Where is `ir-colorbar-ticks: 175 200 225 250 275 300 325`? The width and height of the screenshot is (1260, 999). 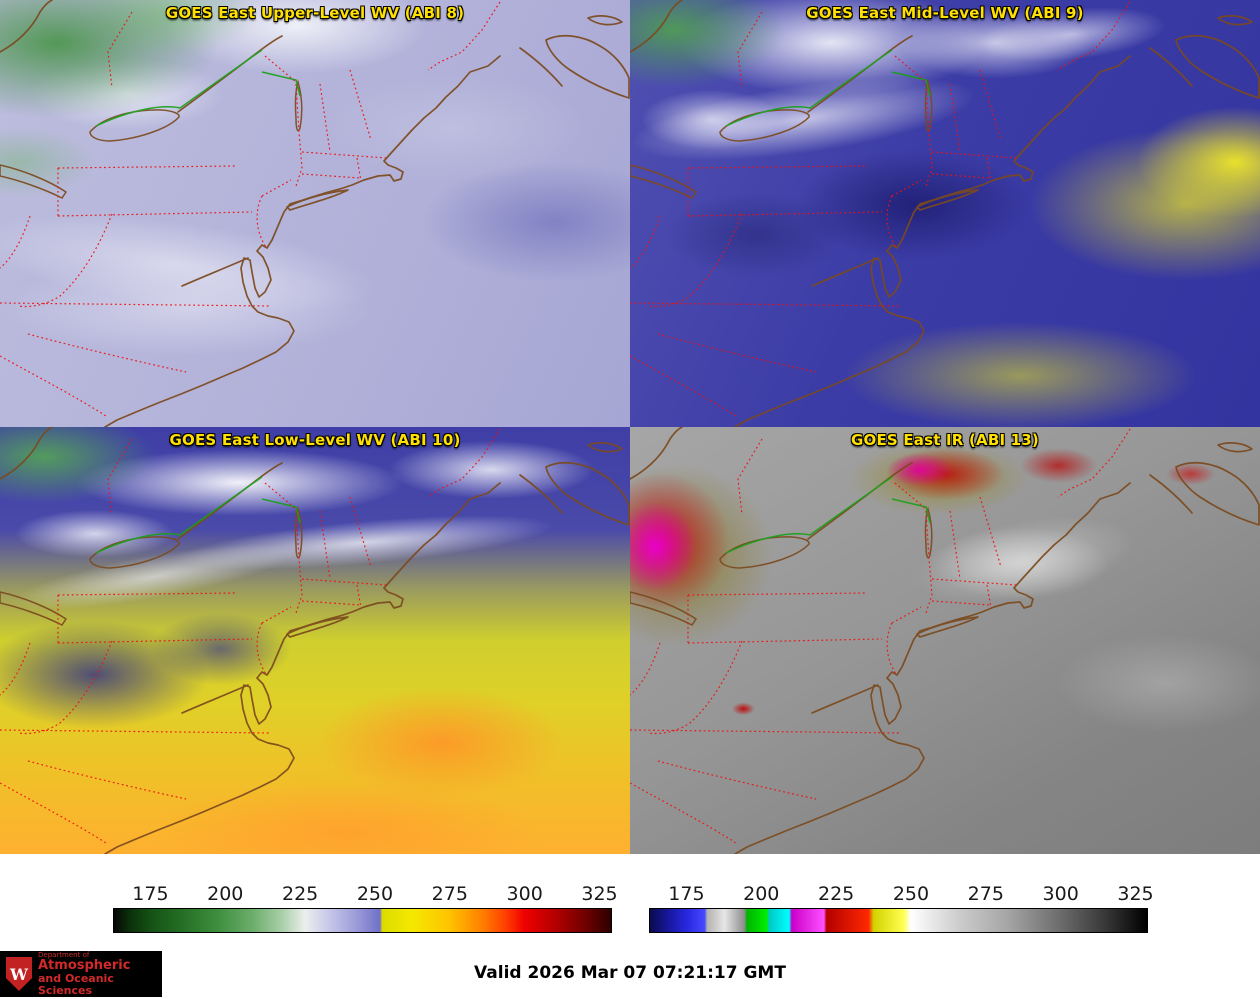 ir-colorbar-ticks: 175 200 225 250 275 300 325 is located at coordinates (901, 893).